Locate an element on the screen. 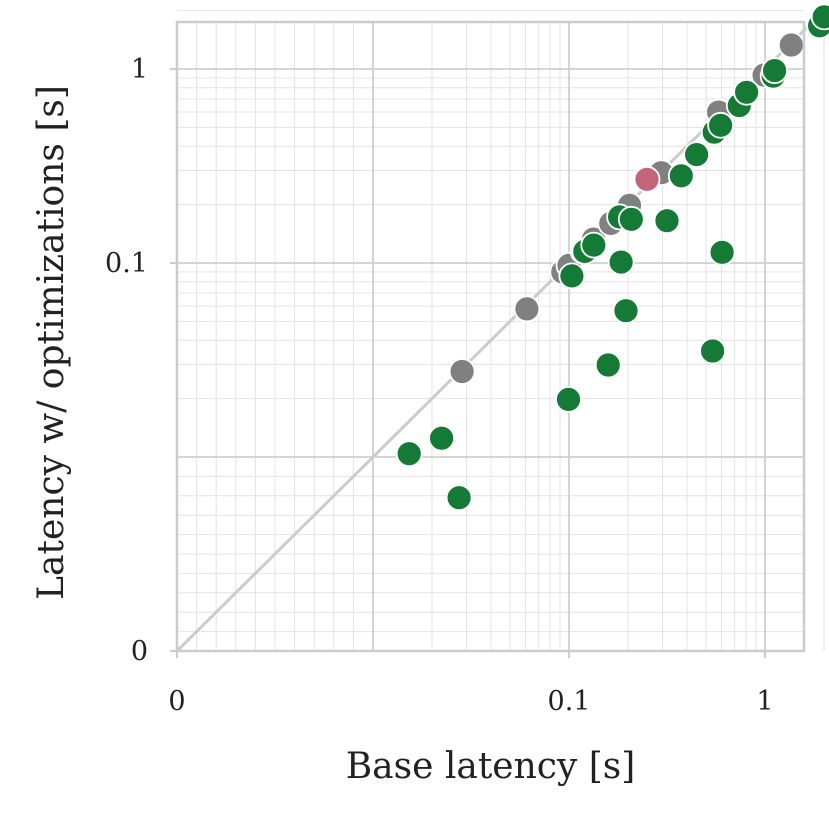 This screenshot has height=817, width=829. x-axis-title: Base latency [s] is located at coordinates (491, 766).